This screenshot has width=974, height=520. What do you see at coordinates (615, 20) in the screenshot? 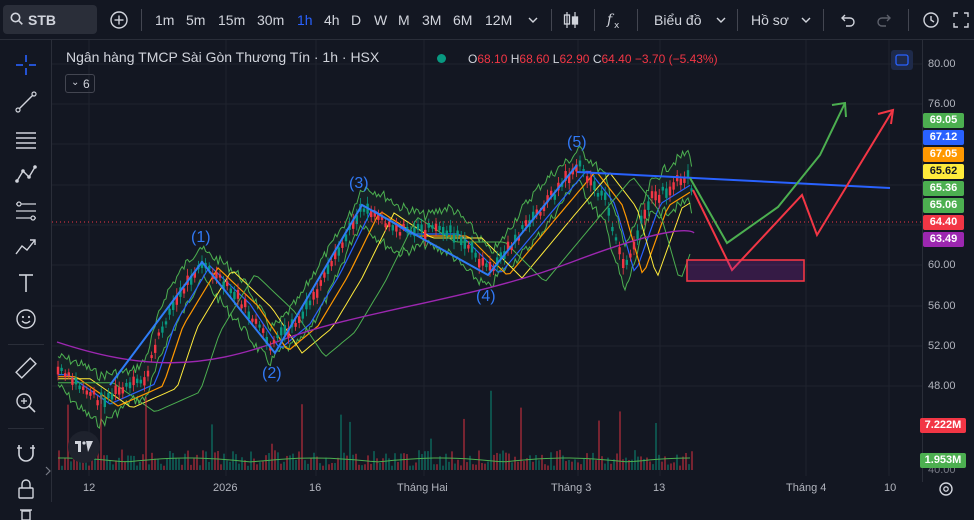
I see `indicators-icon: f x` at bounding box center [615, 20].